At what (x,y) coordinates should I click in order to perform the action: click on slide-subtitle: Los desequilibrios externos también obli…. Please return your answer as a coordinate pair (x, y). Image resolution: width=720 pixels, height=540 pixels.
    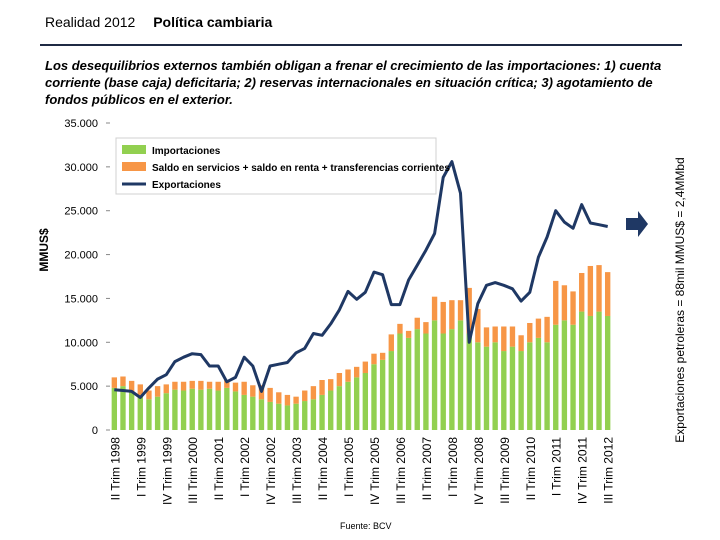
    Looking at the image, I should click on (353, 82).